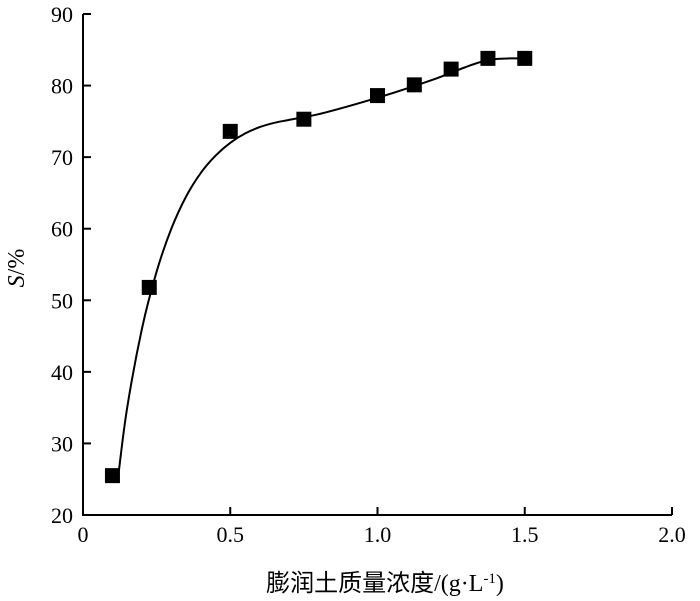 The height and width of the screenshot is (601, 700). What do you see at coordinates (17, 268) in the screenshot?
I see `y-axis-label: S/%` at bounding box center [17, 268].